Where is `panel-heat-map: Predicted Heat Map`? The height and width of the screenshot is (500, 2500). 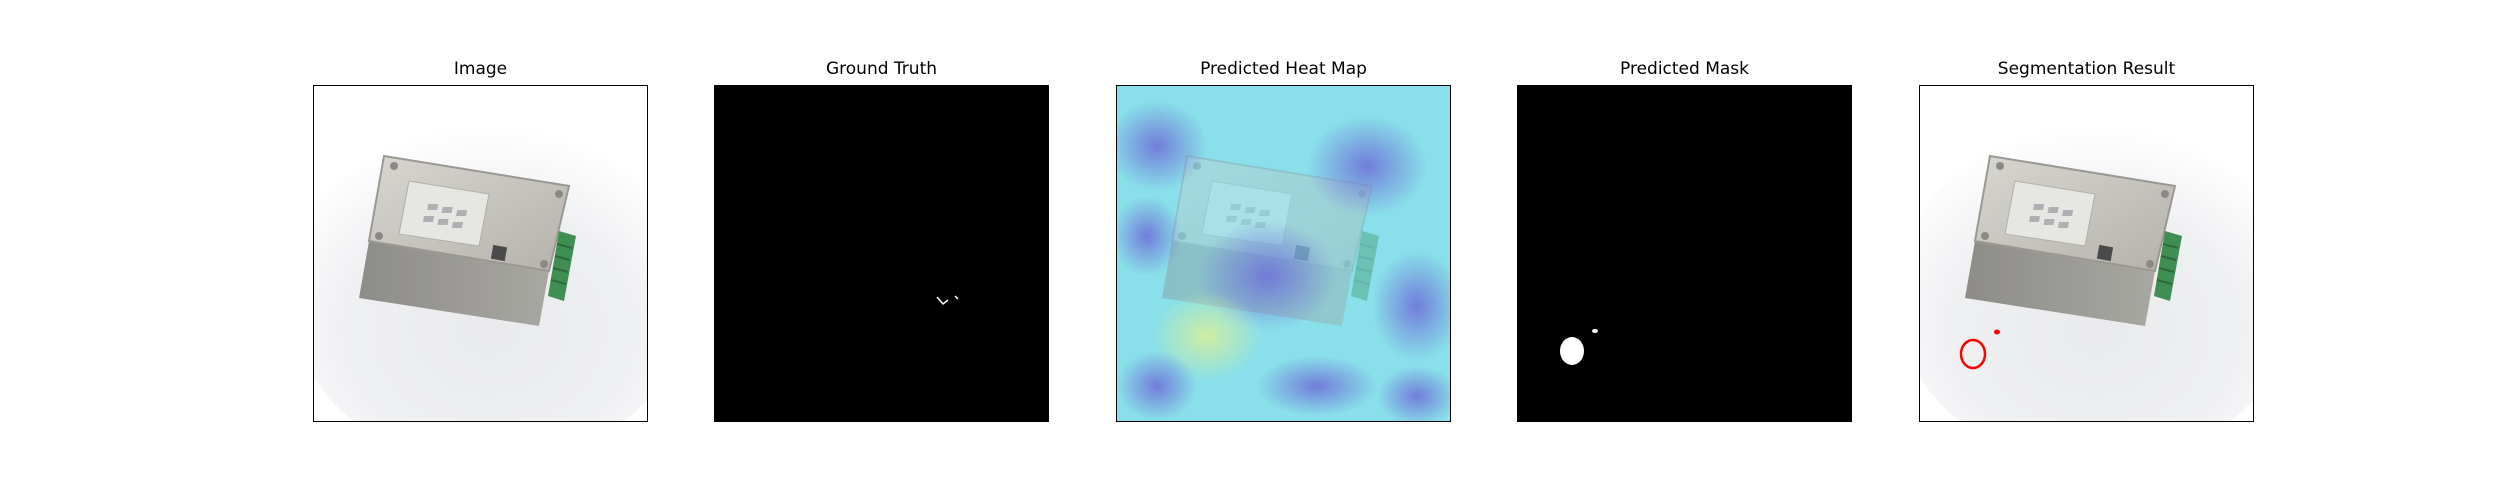 panel-heat-map: Predicted Heat Map is located at coordinates (1283, 240).